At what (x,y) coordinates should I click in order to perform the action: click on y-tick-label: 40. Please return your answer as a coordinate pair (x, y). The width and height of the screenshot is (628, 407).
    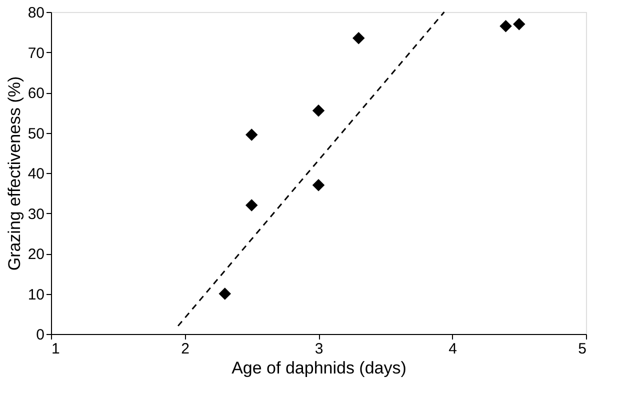
    Looking at the image, I should click on (36, 174).